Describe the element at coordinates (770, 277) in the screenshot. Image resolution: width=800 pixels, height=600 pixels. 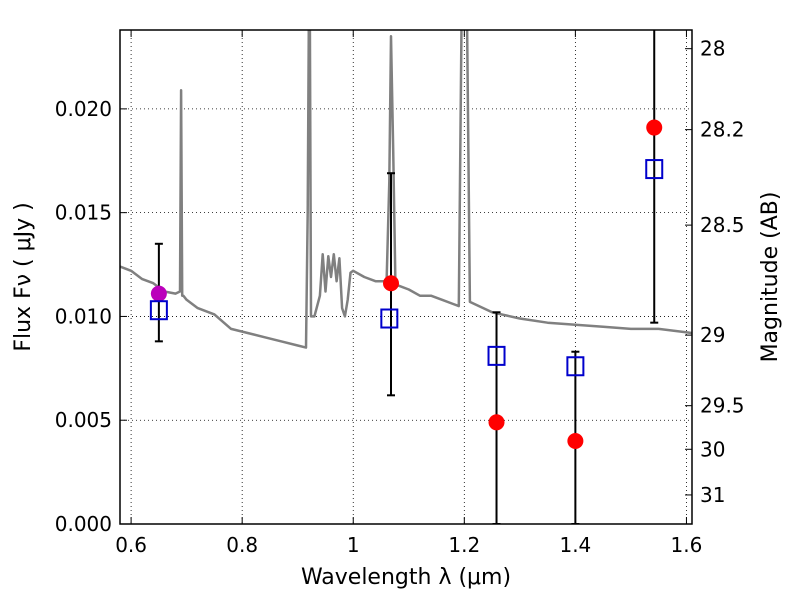
I see `right-axis-title: Magnitude (AB)` at that location.